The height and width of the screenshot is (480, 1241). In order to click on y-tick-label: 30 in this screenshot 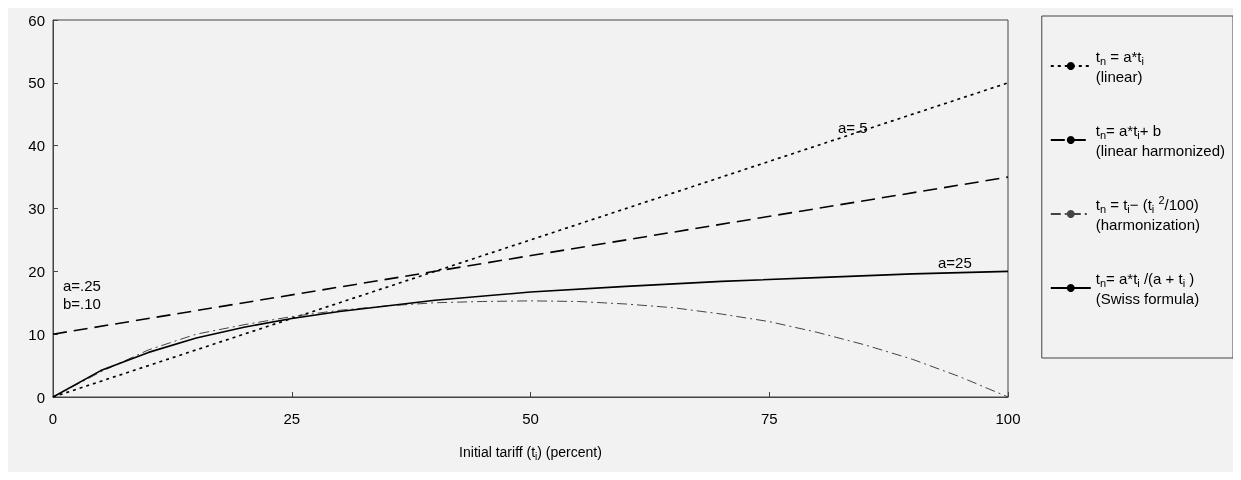, I will do `click(36, 208)`.